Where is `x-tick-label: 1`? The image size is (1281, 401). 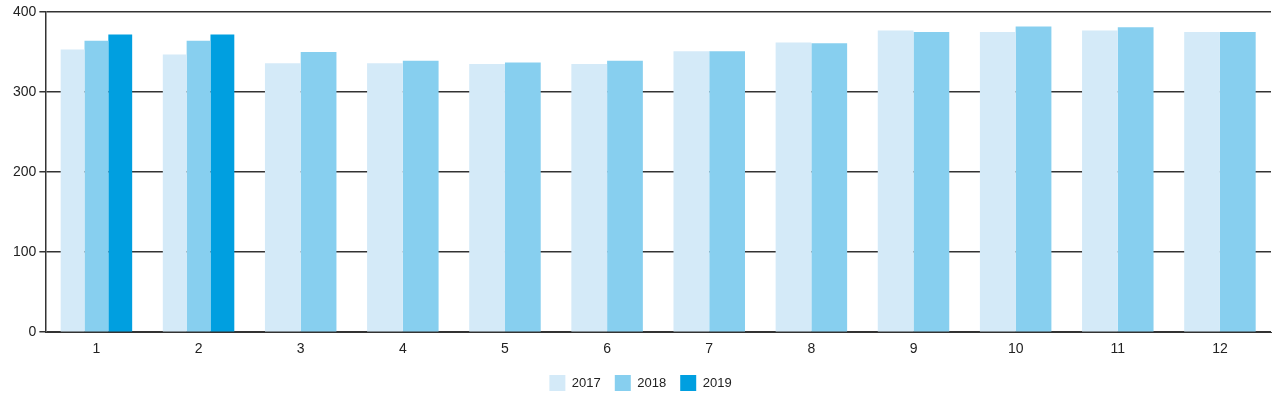
x-tick-label: 1 is located at coordinates (96, 348).